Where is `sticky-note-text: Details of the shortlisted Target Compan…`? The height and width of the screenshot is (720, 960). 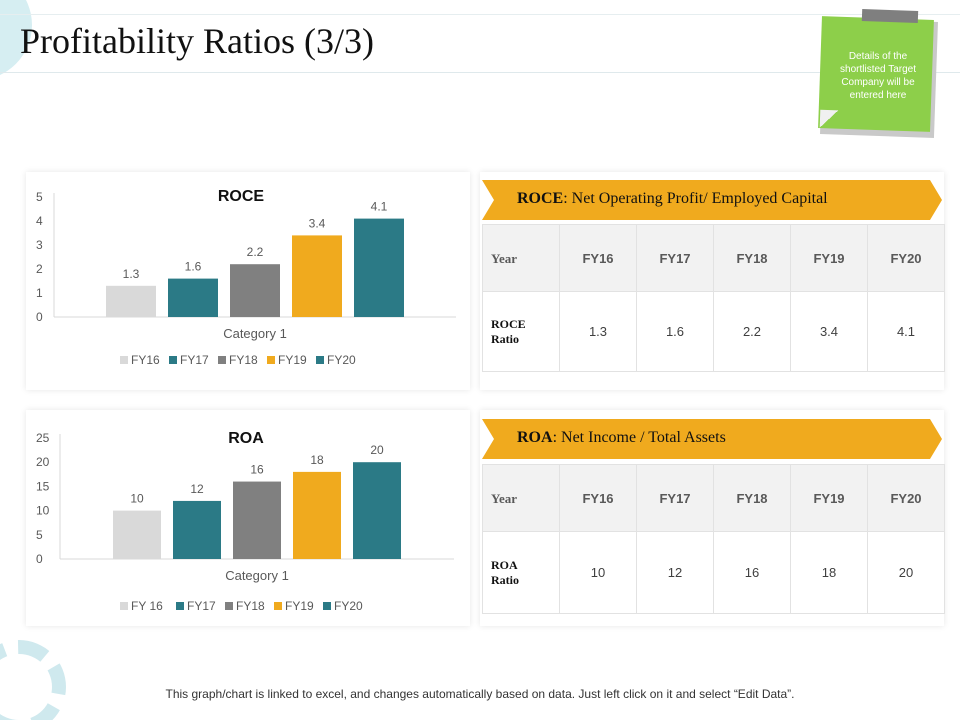
sticky-note-text: Details of the shortlisted Target Compan… is located at coordinates (878, 76).